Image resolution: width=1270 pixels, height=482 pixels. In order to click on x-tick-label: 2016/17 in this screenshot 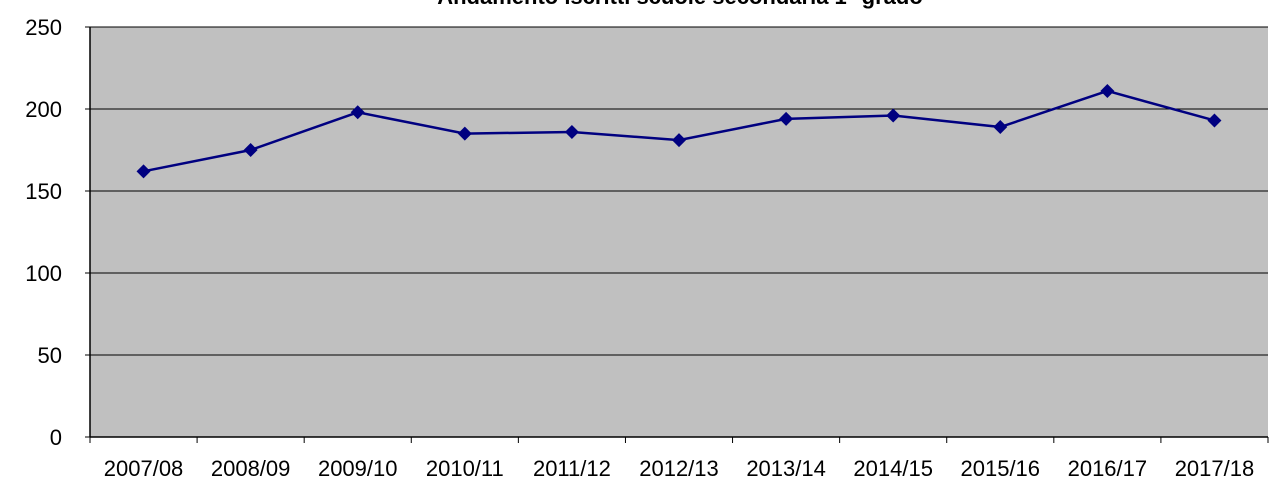, I will do `click(1108, 468)`.